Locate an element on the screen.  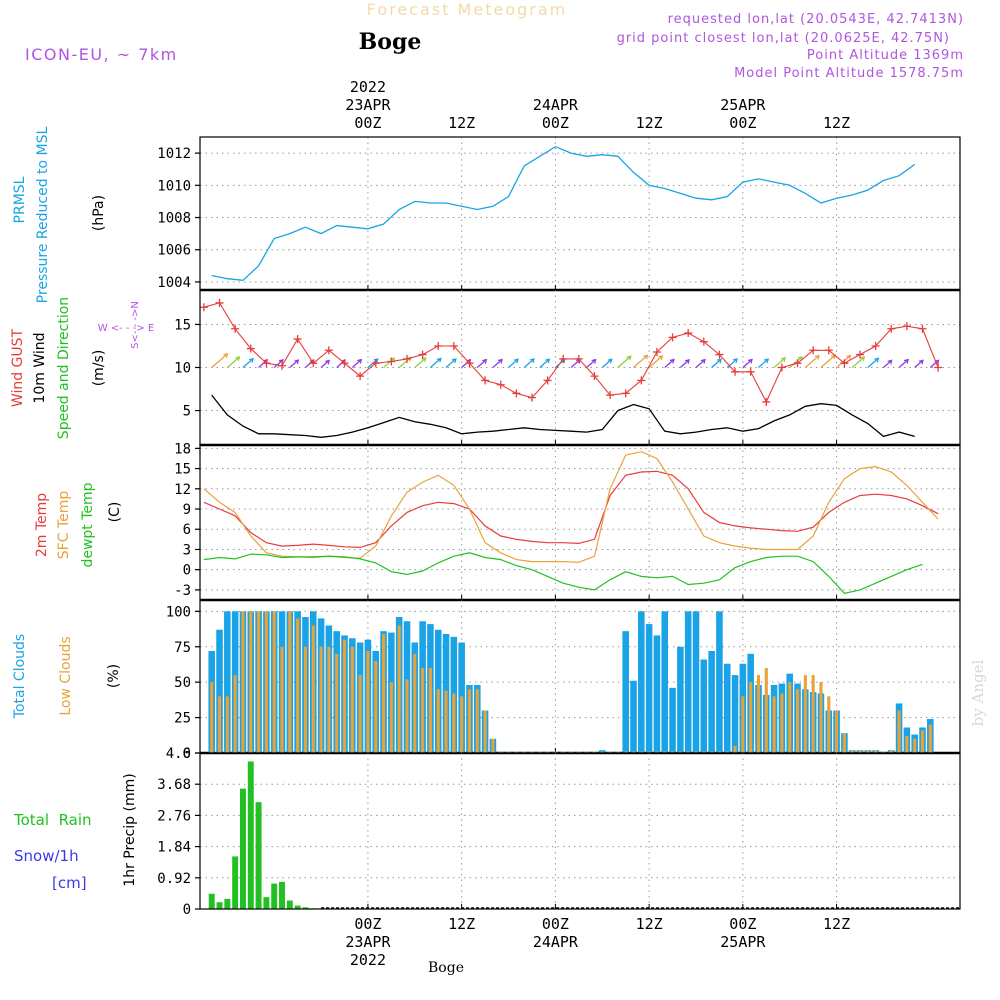
snow-label: Snow/1h is located at coordinates (46, 856).